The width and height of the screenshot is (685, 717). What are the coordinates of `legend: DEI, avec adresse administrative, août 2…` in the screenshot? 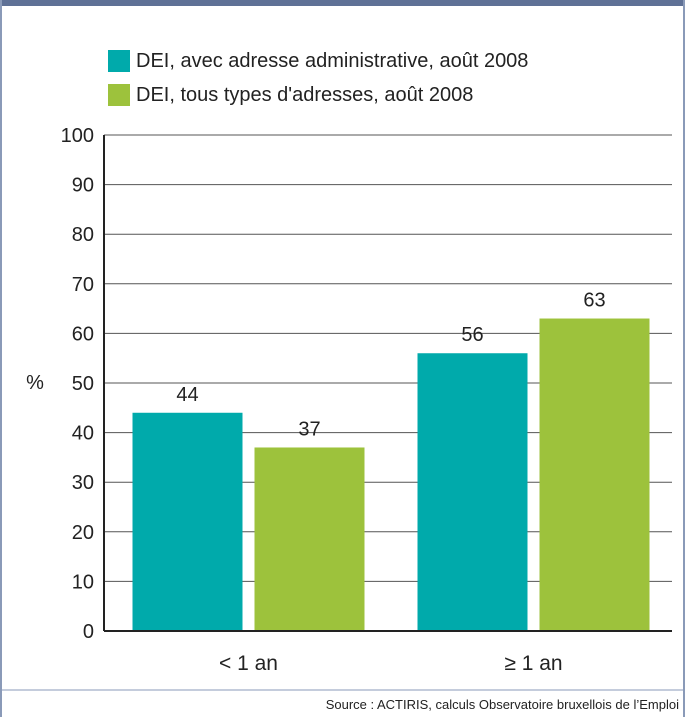 It's located at (318, 78).